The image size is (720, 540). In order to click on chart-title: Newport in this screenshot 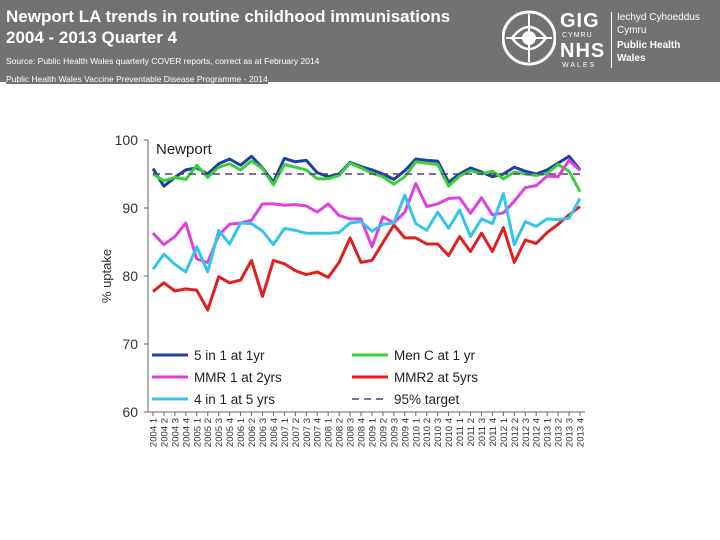, I will do `click(184, 149)`.